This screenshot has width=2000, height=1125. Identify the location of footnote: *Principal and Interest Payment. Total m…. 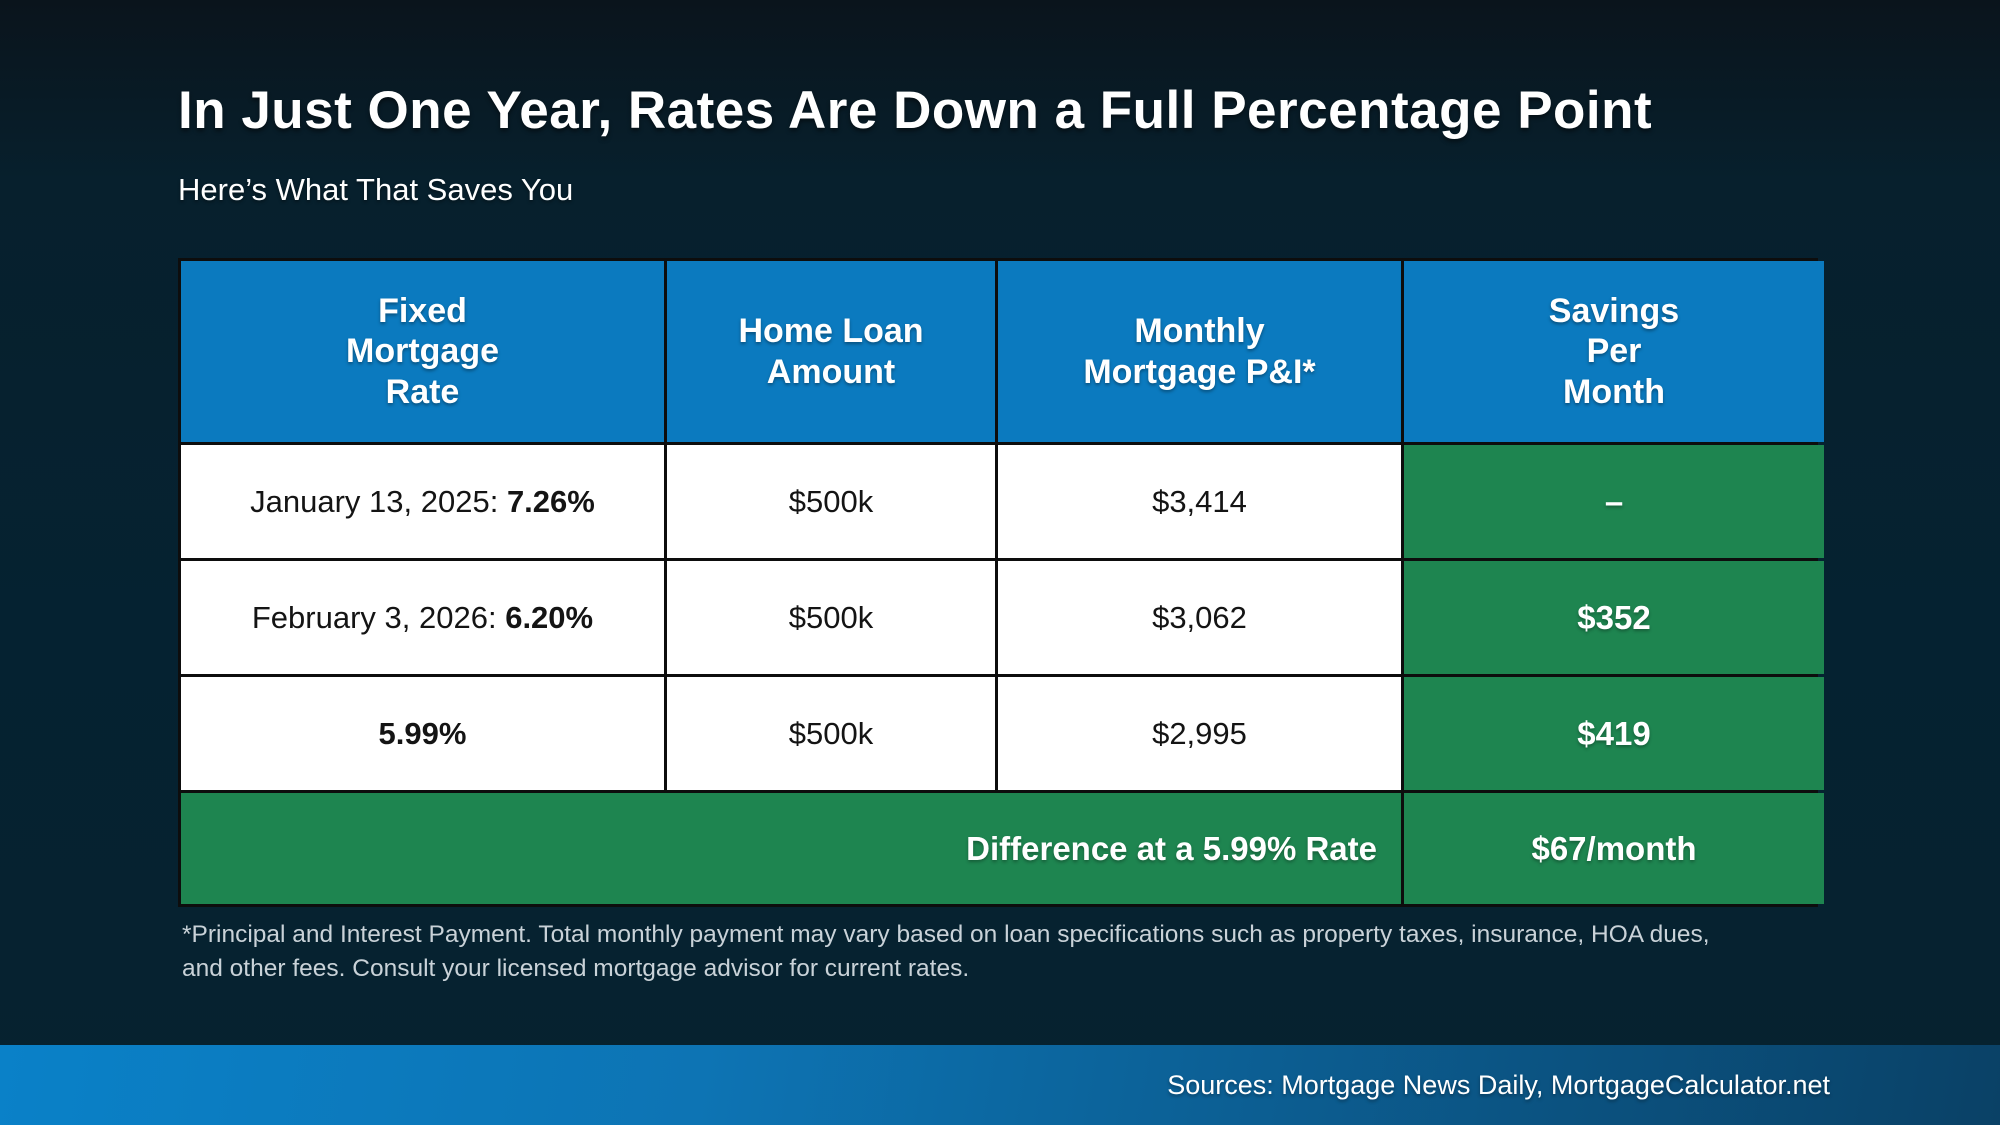
(1012, 952).